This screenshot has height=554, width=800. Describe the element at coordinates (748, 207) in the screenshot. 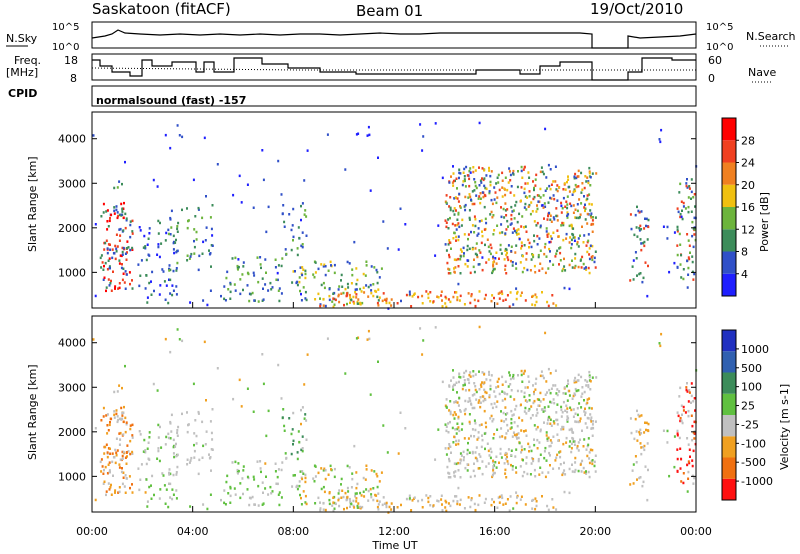

I see `power-cbar-ticklabel-3: 16` at that location.